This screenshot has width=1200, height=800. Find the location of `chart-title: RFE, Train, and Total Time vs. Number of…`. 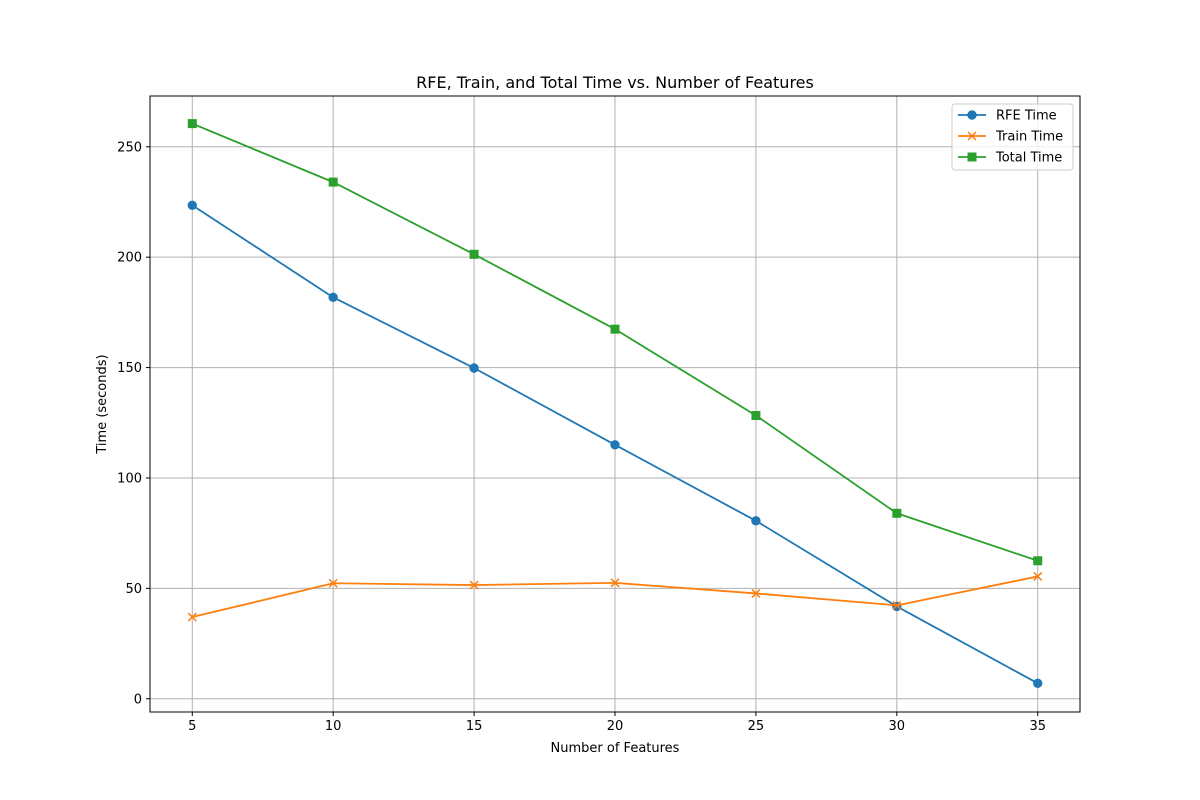

chart-title: RFE, Train, and Total Time vs. Number of… is located at coordinates (615, 82).